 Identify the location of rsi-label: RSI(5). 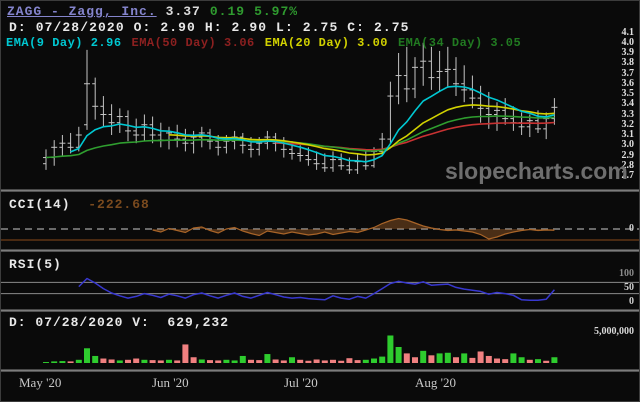
(35, 264).